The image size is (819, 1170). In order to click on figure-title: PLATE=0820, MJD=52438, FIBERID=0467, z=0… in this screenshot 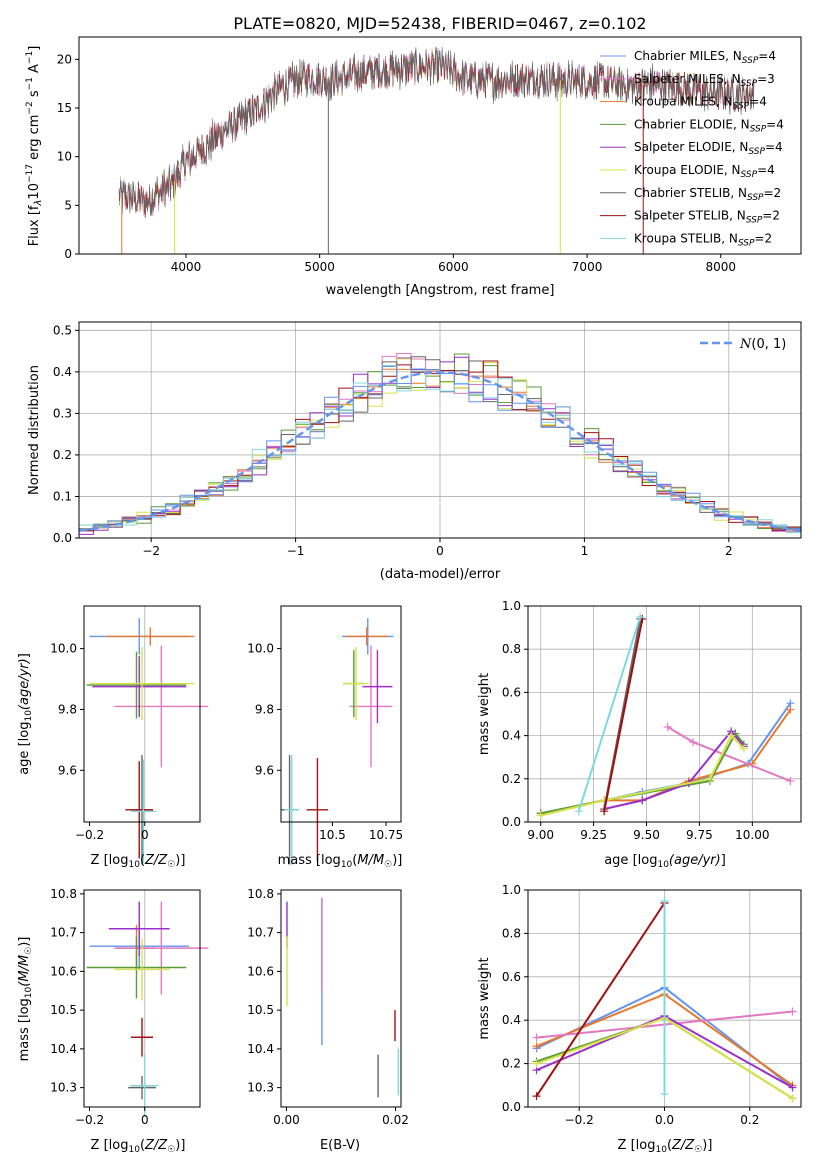, I will do `click(439, 23)`.